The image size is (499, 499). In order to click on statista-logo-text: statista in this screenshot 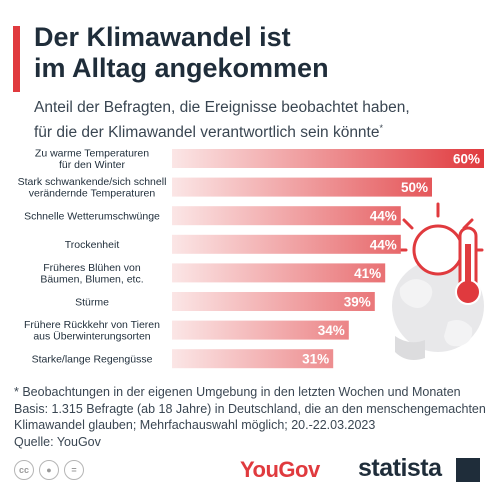, I will do `click(400, 468)`.